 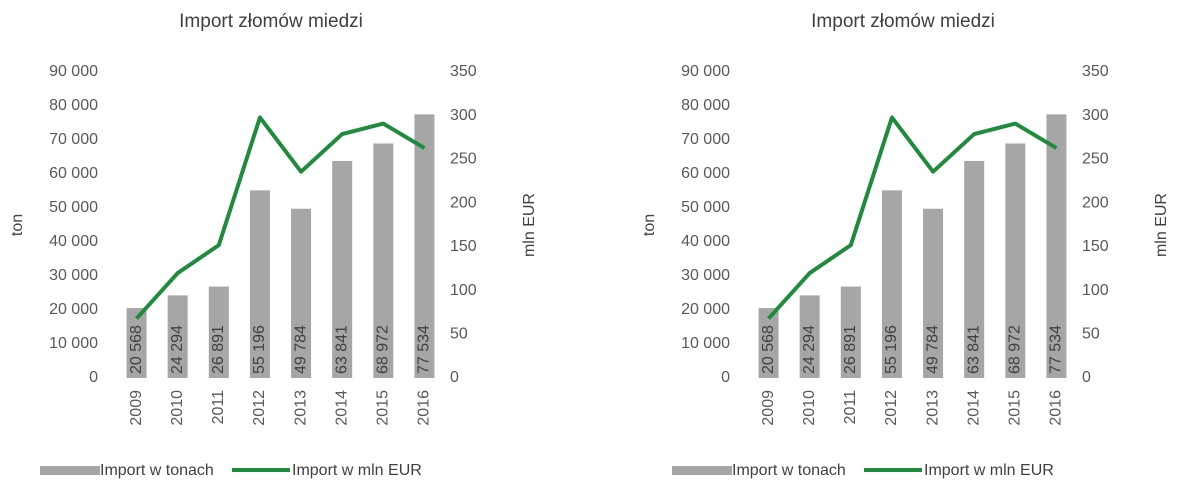 I want to click on x-tick-label: 2016, so click(x=424, y=408).